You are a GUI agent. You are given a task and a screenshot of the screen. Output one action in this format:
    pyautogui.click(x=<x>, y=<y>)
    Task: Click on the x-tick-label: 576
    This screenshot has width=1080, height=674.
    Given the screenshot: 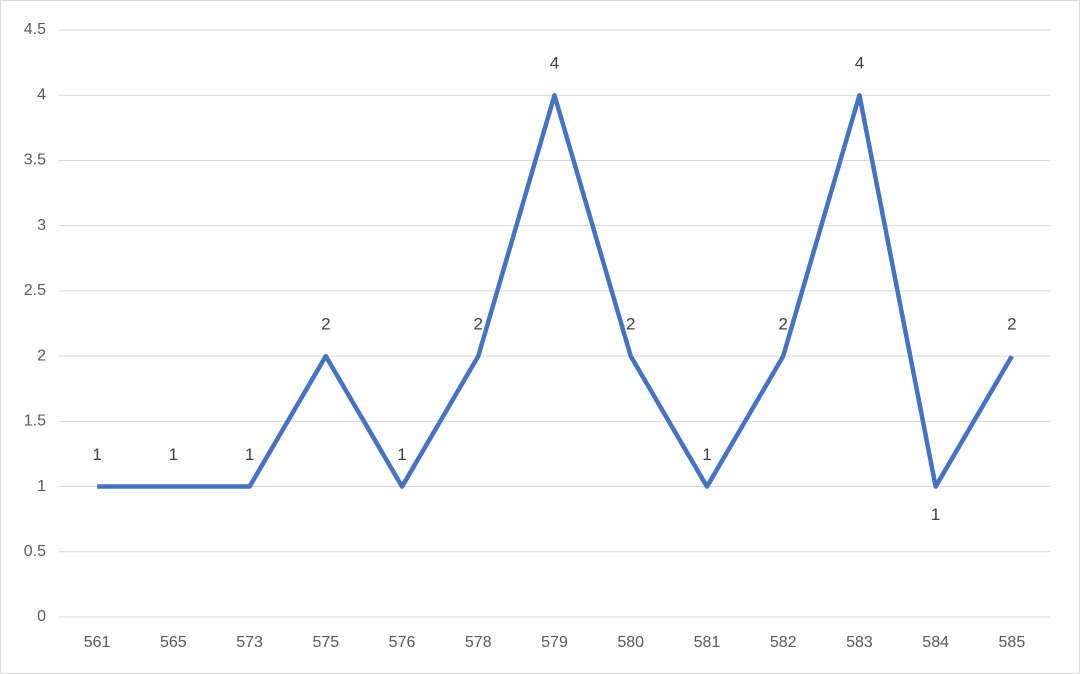 What is the action you would take?
    pyautogui.click(x=402, y=642)
    